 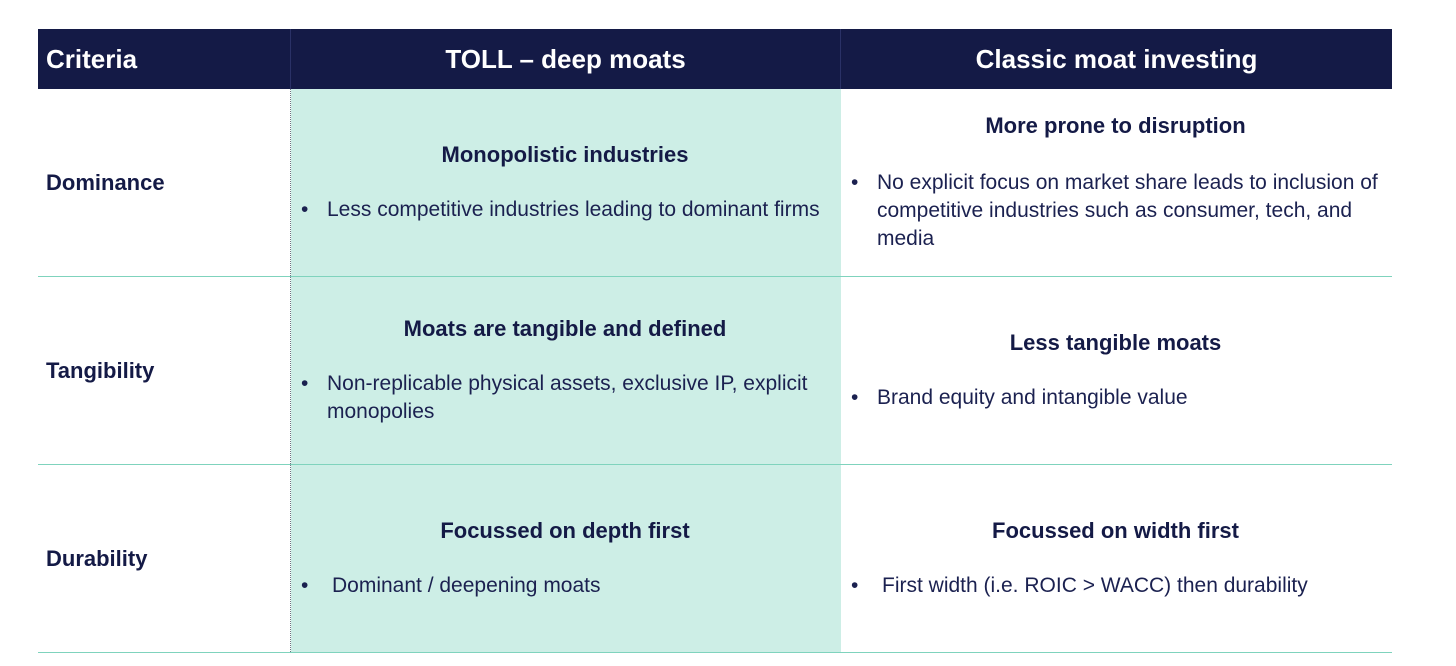 What do you see at coordinates (565, 530) in the screenshot?
I see `toll-heading: Focussed on depth first` at bounding box center [565, 530].